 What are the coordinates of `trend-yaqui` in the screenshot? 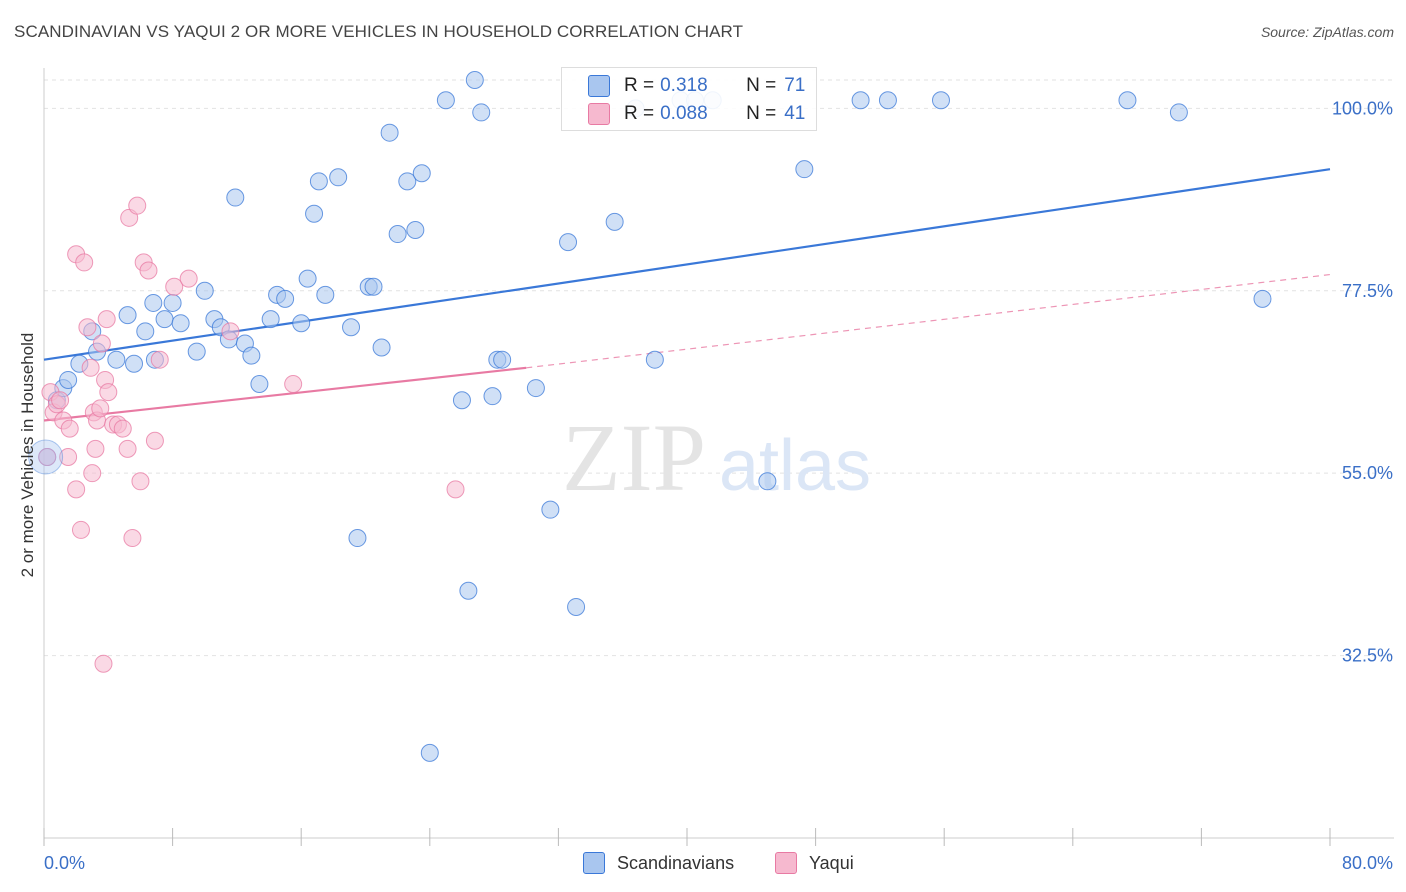 It's located at (285, 394).